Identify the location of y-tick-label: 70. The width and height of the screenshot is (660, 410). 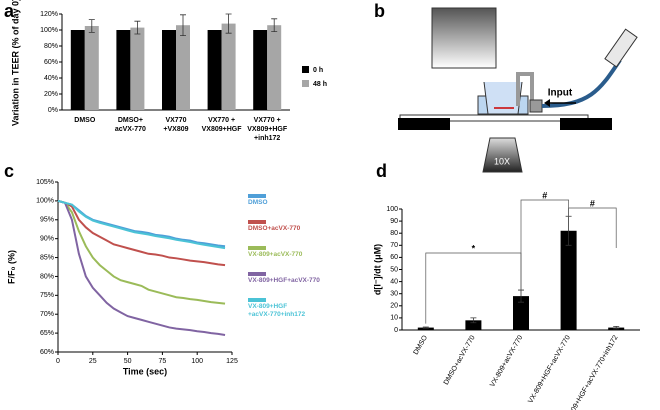
(394, 245).